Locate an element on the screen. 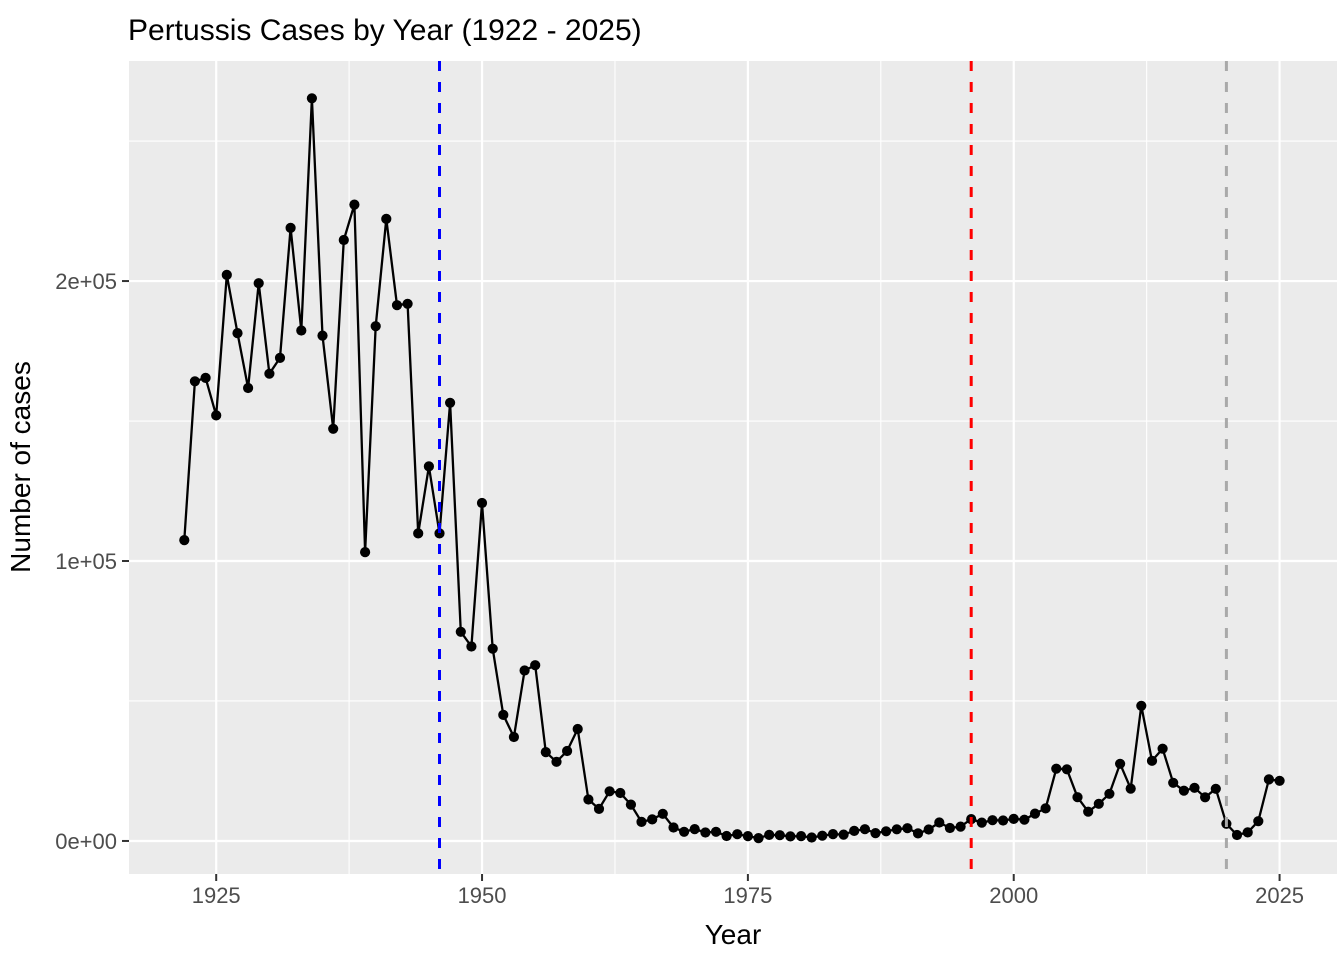 This screenshot has width=1344, height=960. data-point-1929 is located at coordinates (258, 283).